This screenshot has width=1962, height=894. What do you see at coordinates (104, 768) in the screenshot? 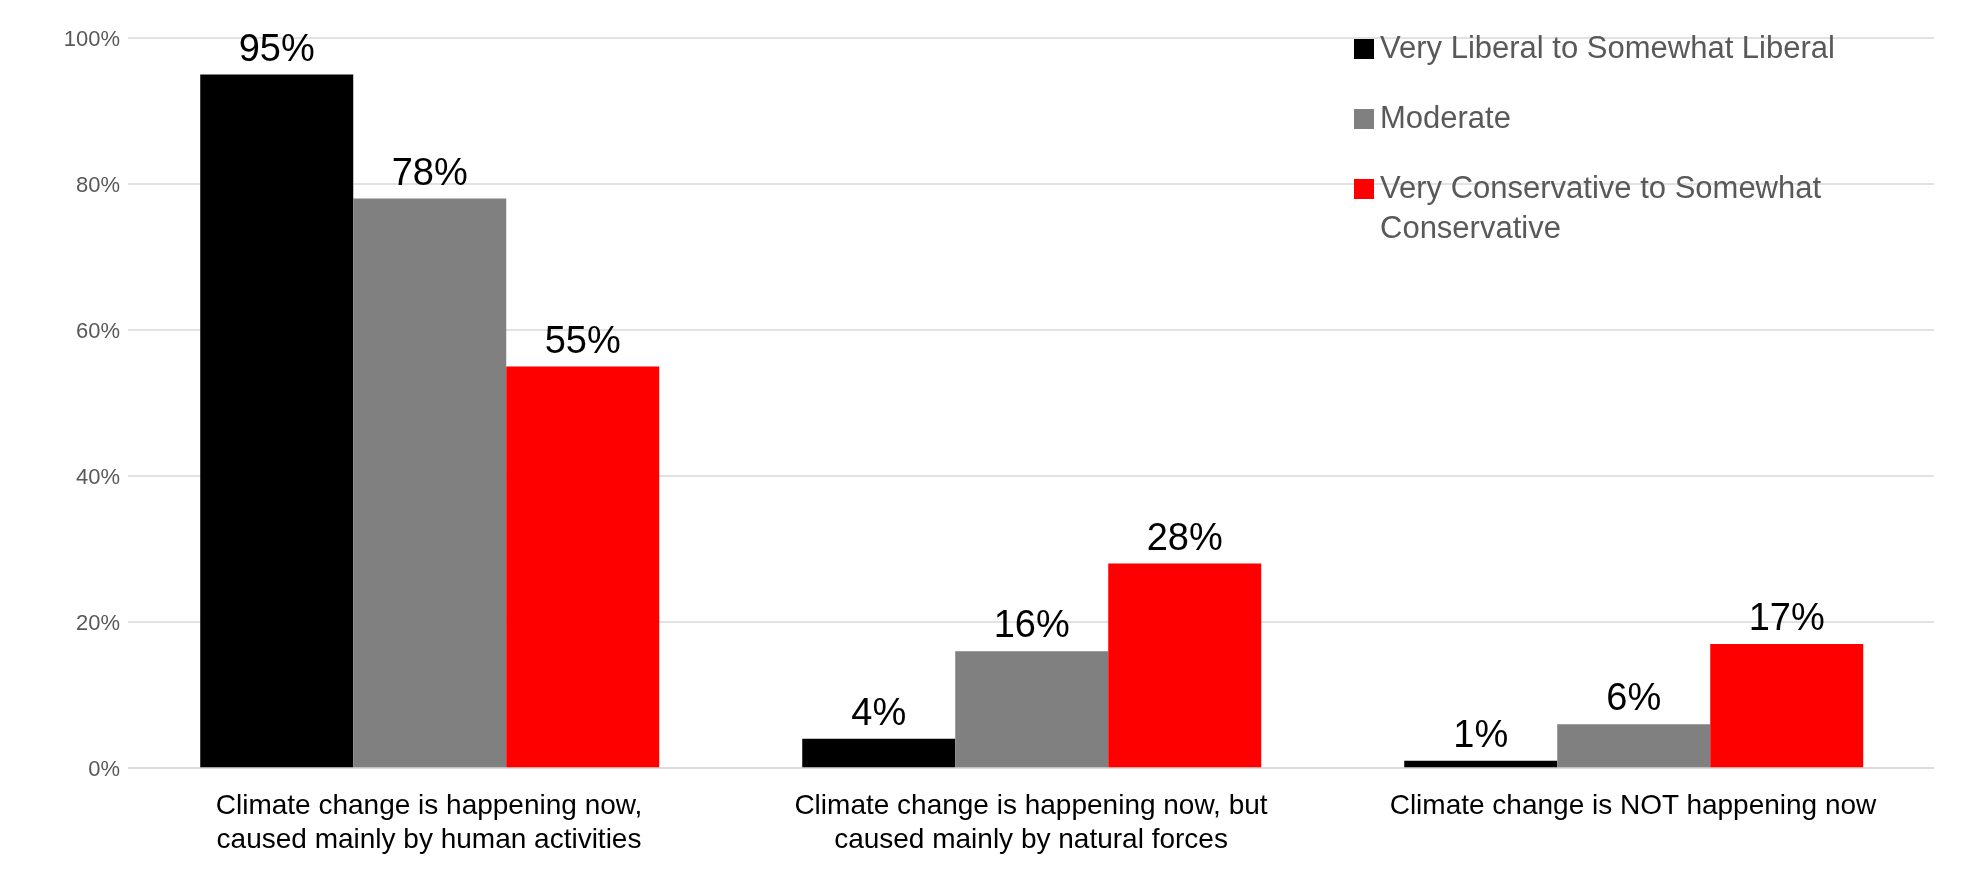
I see `y-tick-label: 0%` at bounding box center [104, 768].